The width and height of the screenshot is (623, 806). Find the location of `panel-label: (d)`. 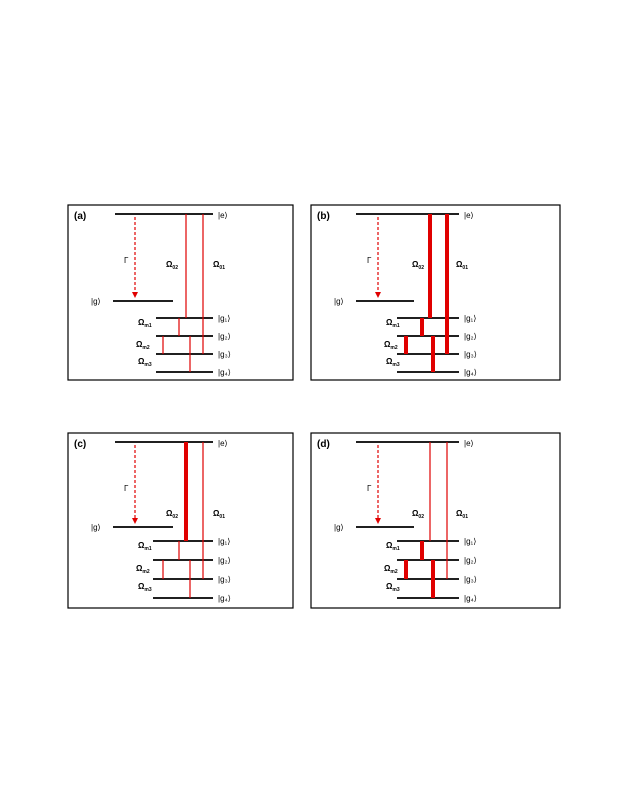

panel-label: (d) is located at coordinates (323, 444).